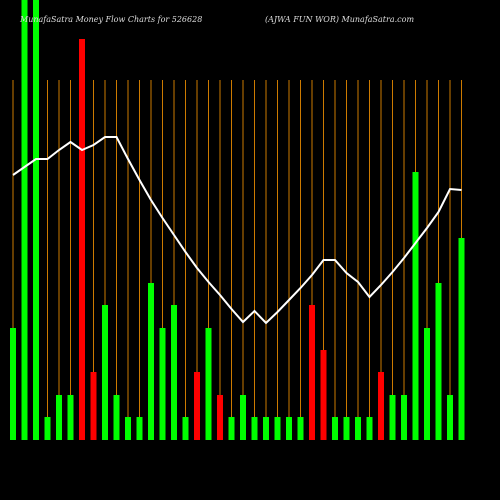 Image resolution: width=500 pixels, height=500 pixels. What do you see at coordinates (339, 19) in the screenshot?
I see `chart-subtitle: (AJWA FUN WOR) MunafaSatra.com` at bounding box center [339, 19].